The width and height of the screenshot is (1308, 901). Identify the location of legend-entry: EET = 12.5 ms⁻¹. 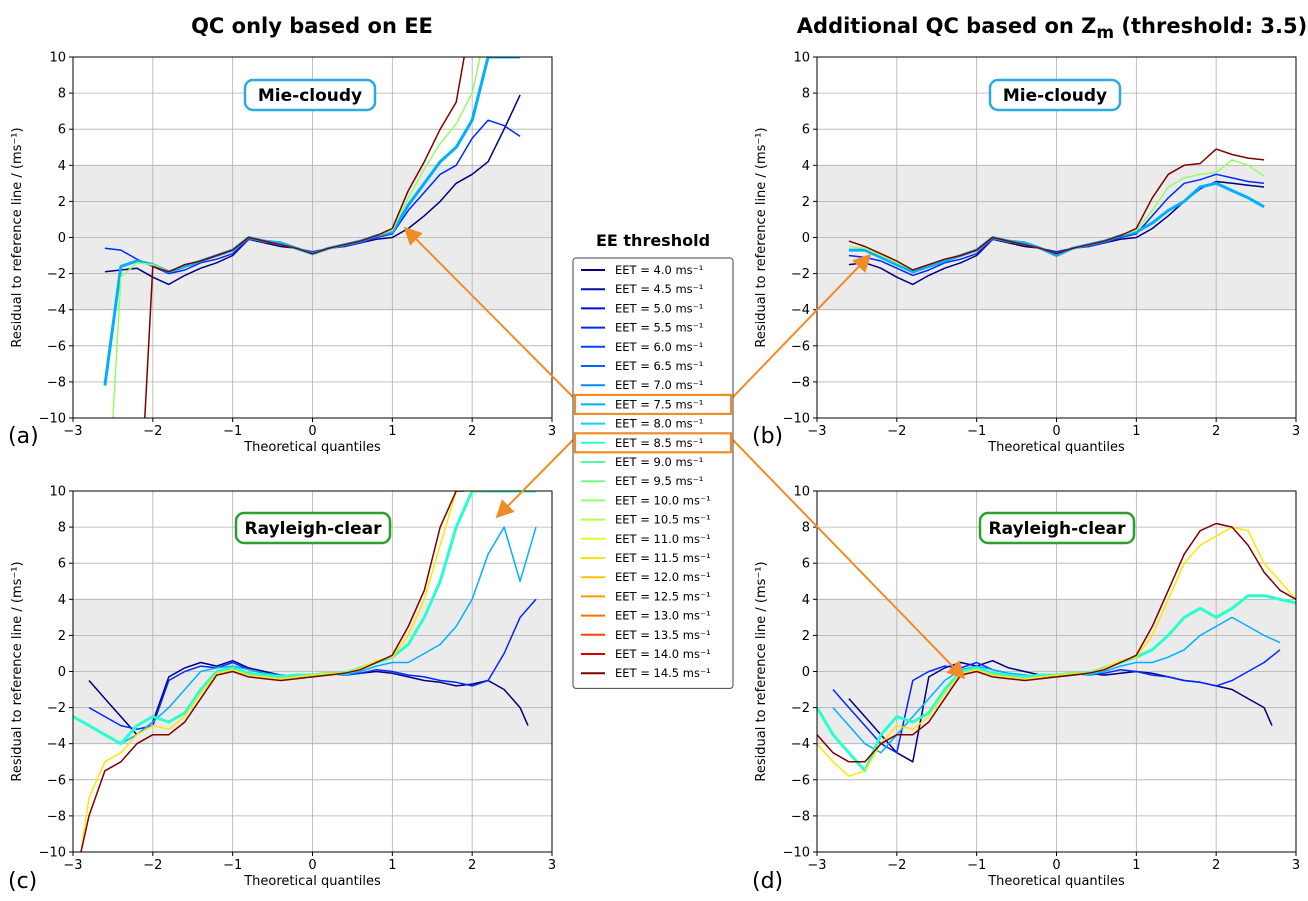
(663, 596).